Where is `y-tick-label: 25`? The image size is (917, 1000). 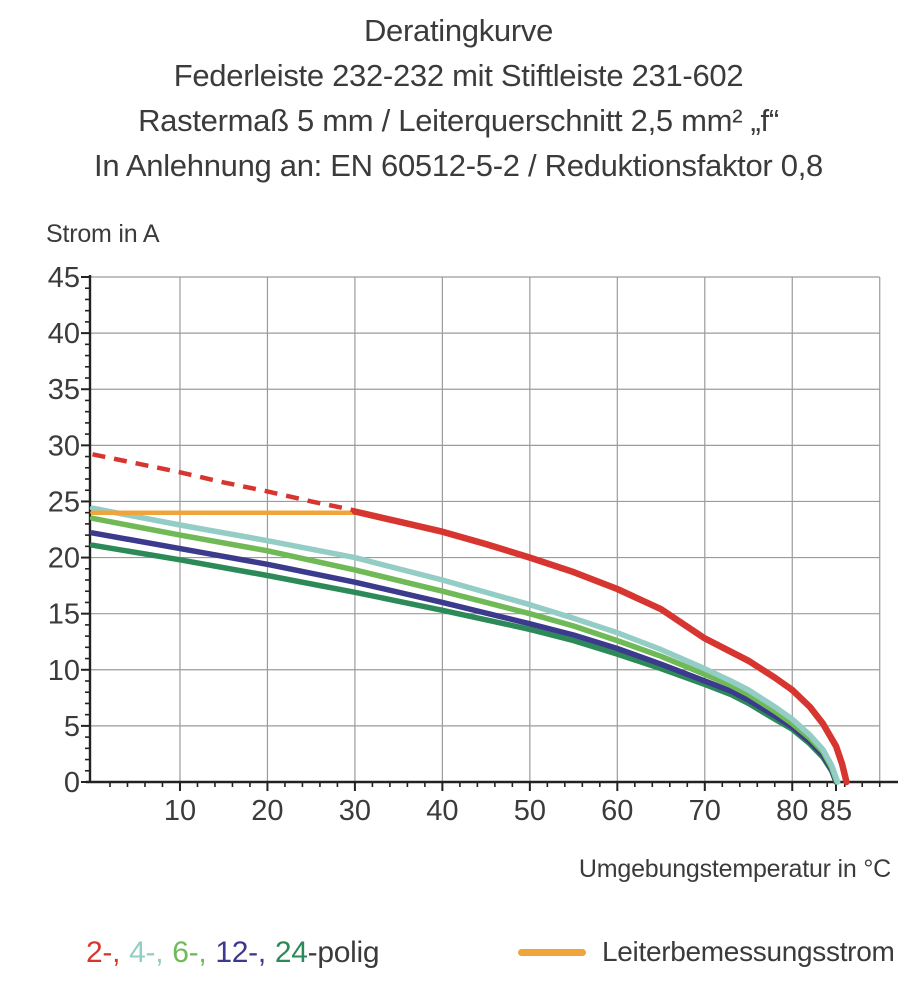 y-tick-label: 25 is located at coordinates (64, 502).